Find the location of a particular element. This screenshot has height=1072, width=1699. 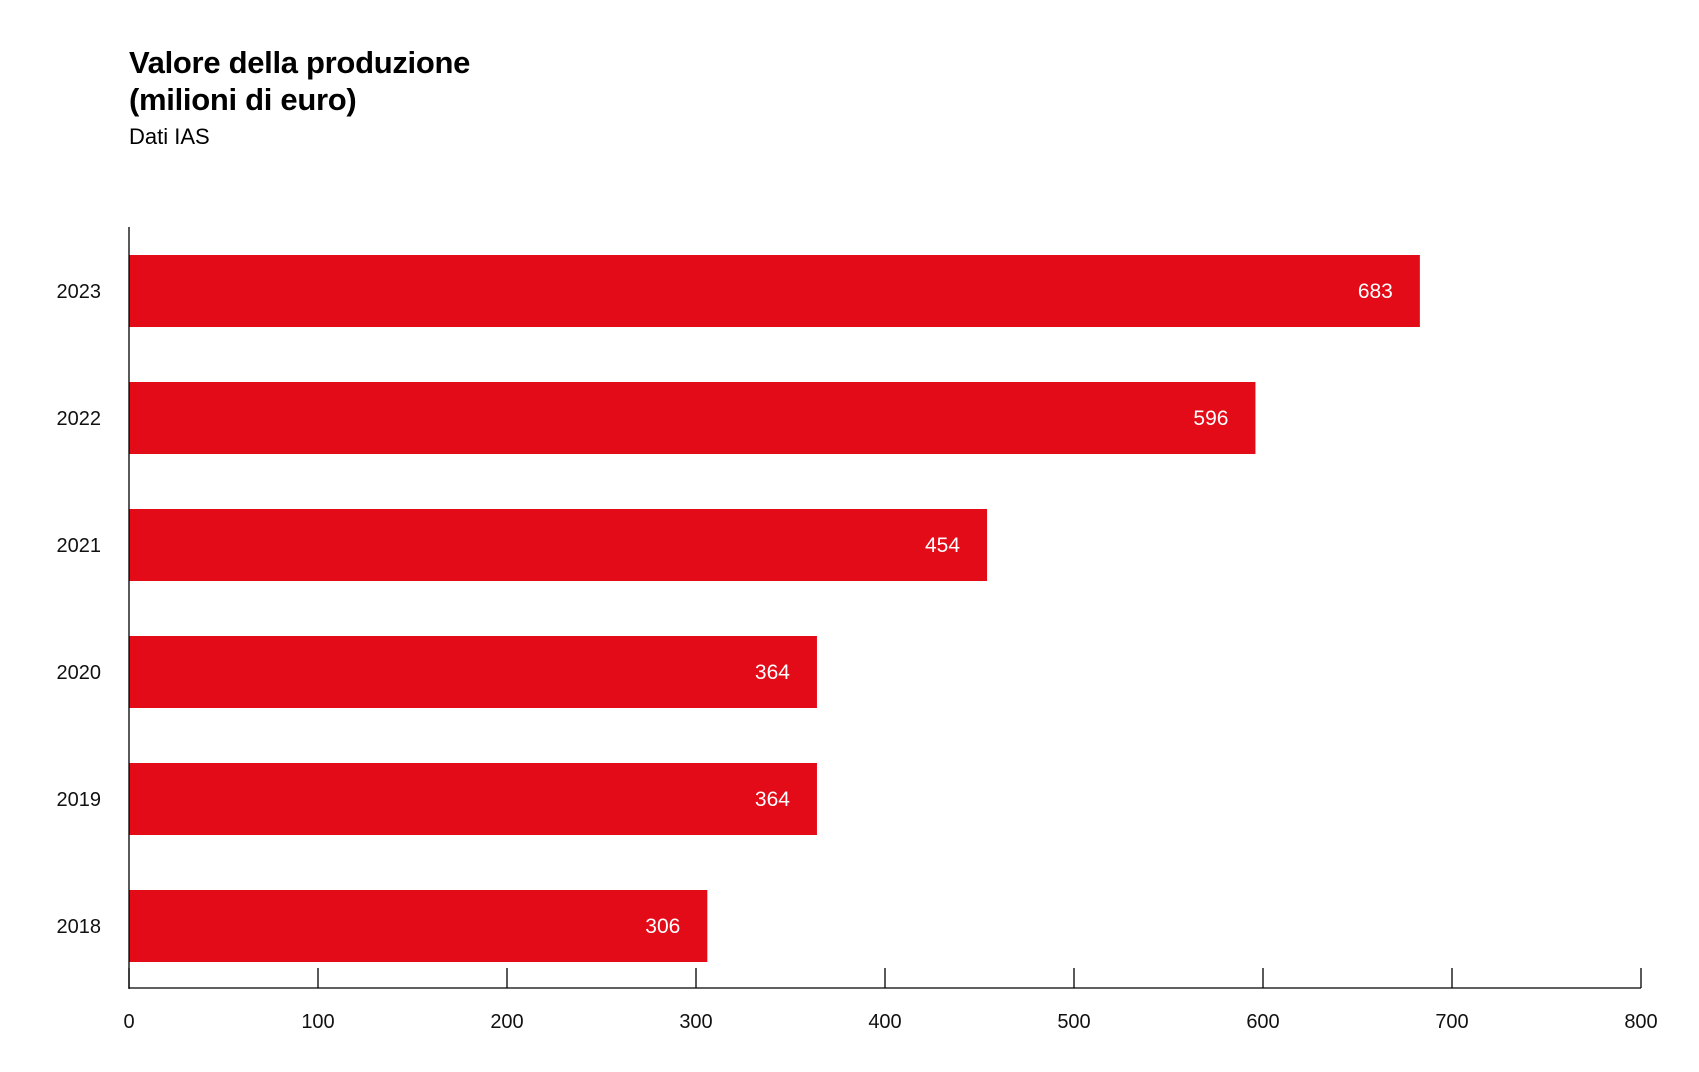

bar-value-label-2019: 364 is located at coordinates (772, 799).